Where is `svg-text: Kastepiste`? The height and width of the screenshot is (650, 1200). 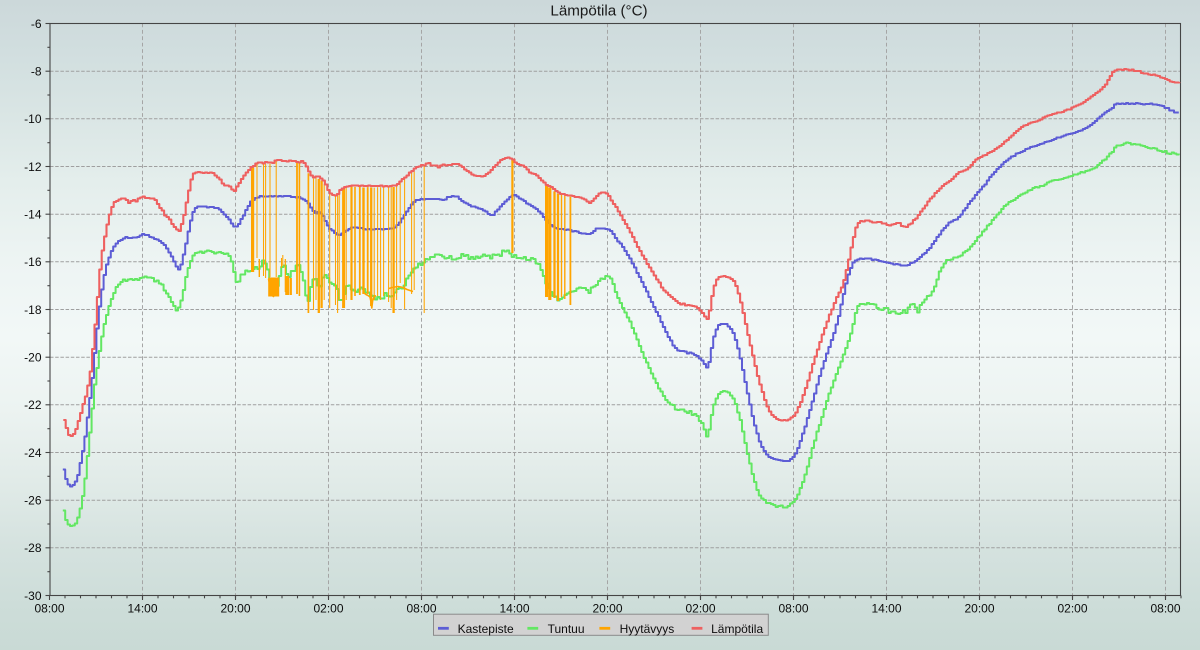 svg-text: Kastepiste is located at coordinates (486, 629).